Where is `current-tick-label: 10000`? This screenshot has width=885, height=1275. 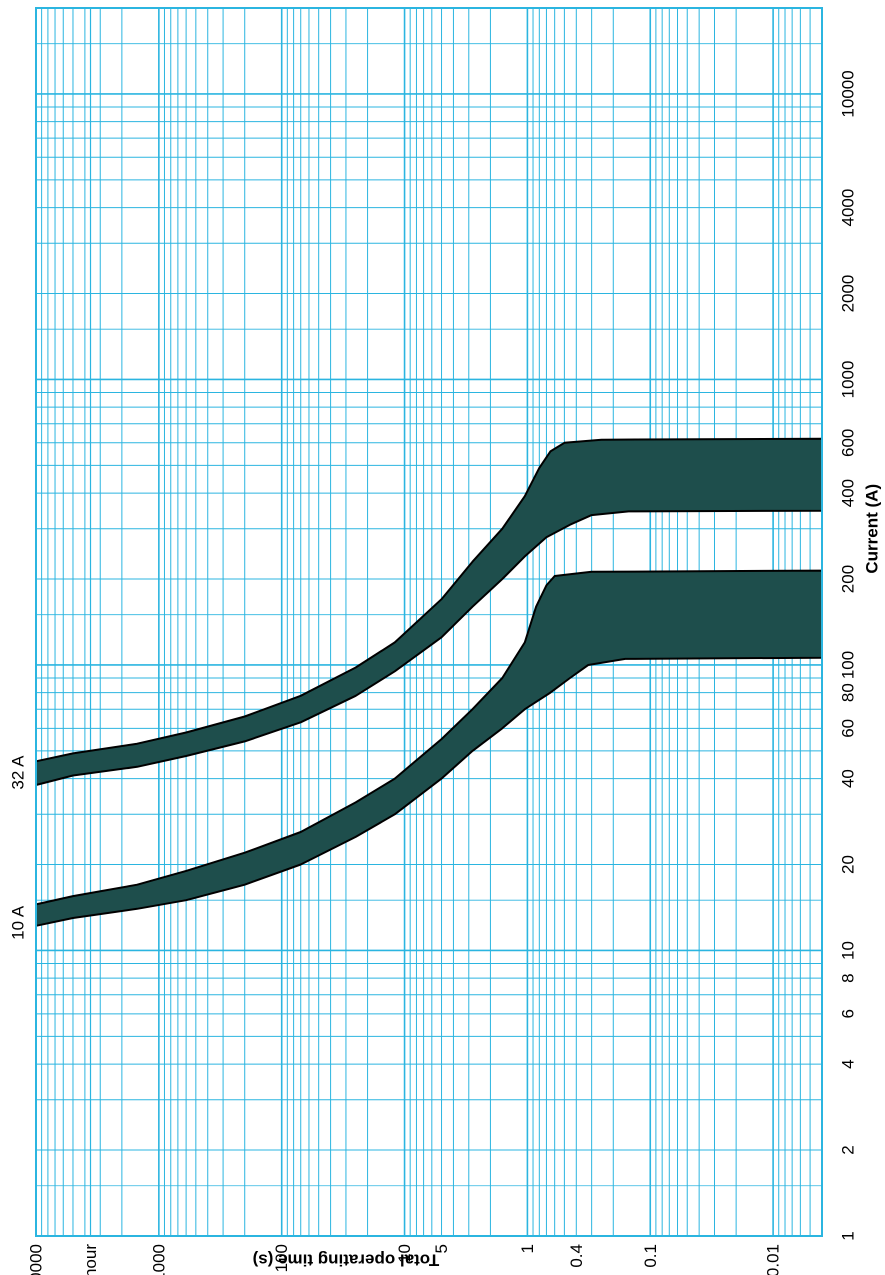 current-tick-label: 10000 is located at coordinates (848, 93).